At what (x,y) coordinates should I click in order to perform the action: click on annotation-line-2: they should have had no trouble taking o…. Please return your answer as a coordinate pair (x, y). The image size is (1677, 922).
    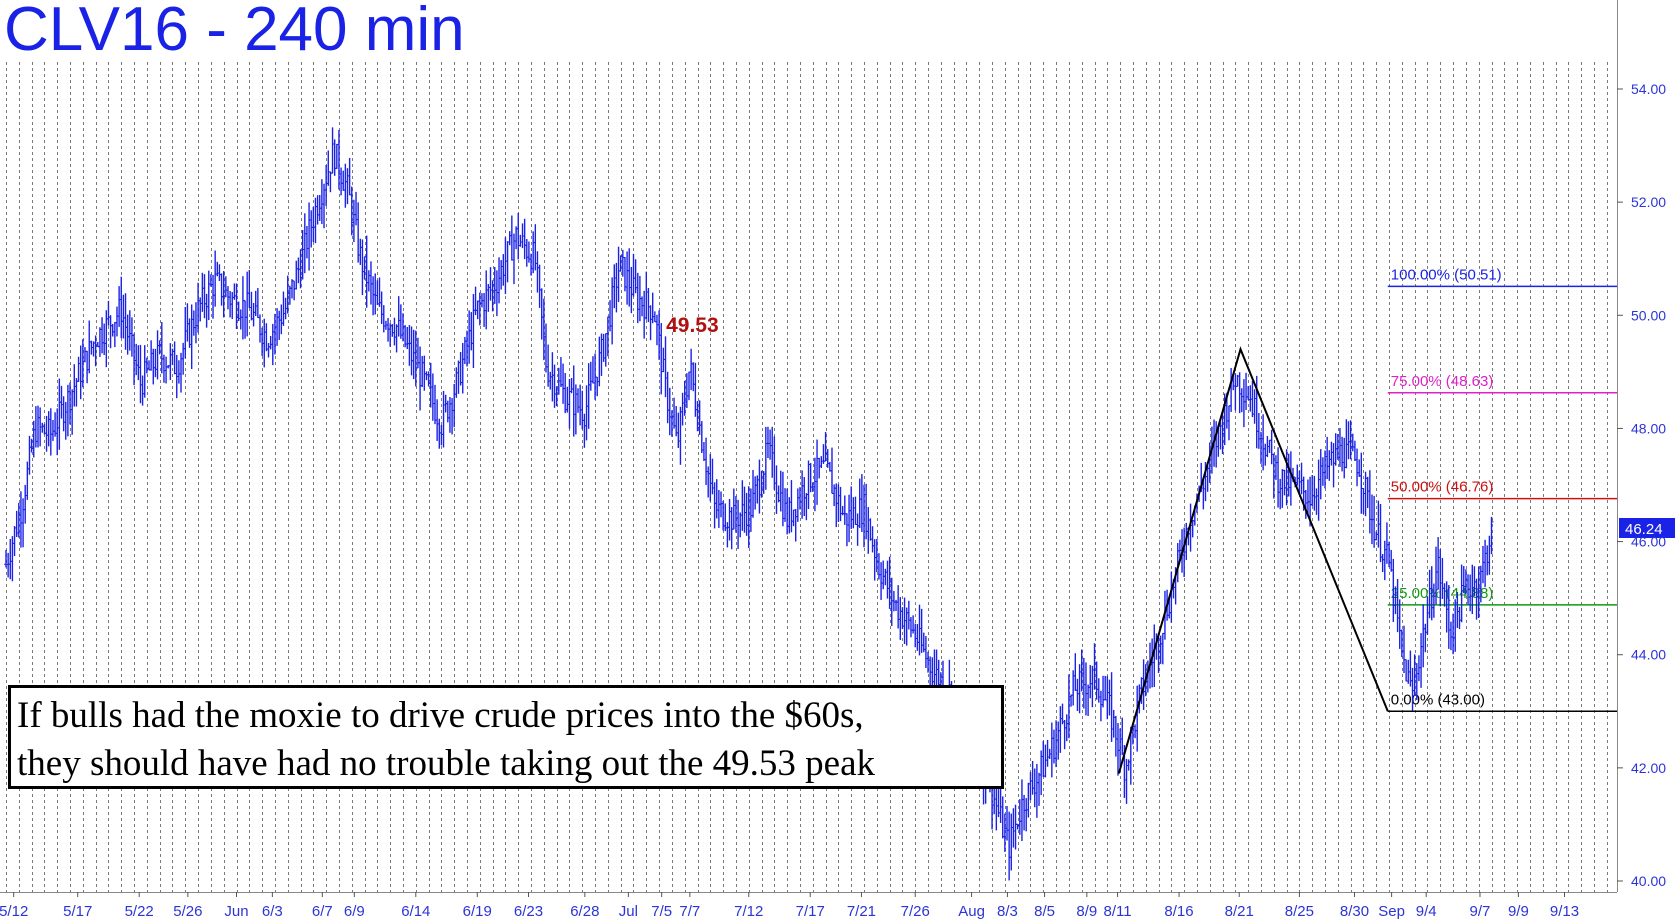
    Looking at the image, I should click on (446, 763).